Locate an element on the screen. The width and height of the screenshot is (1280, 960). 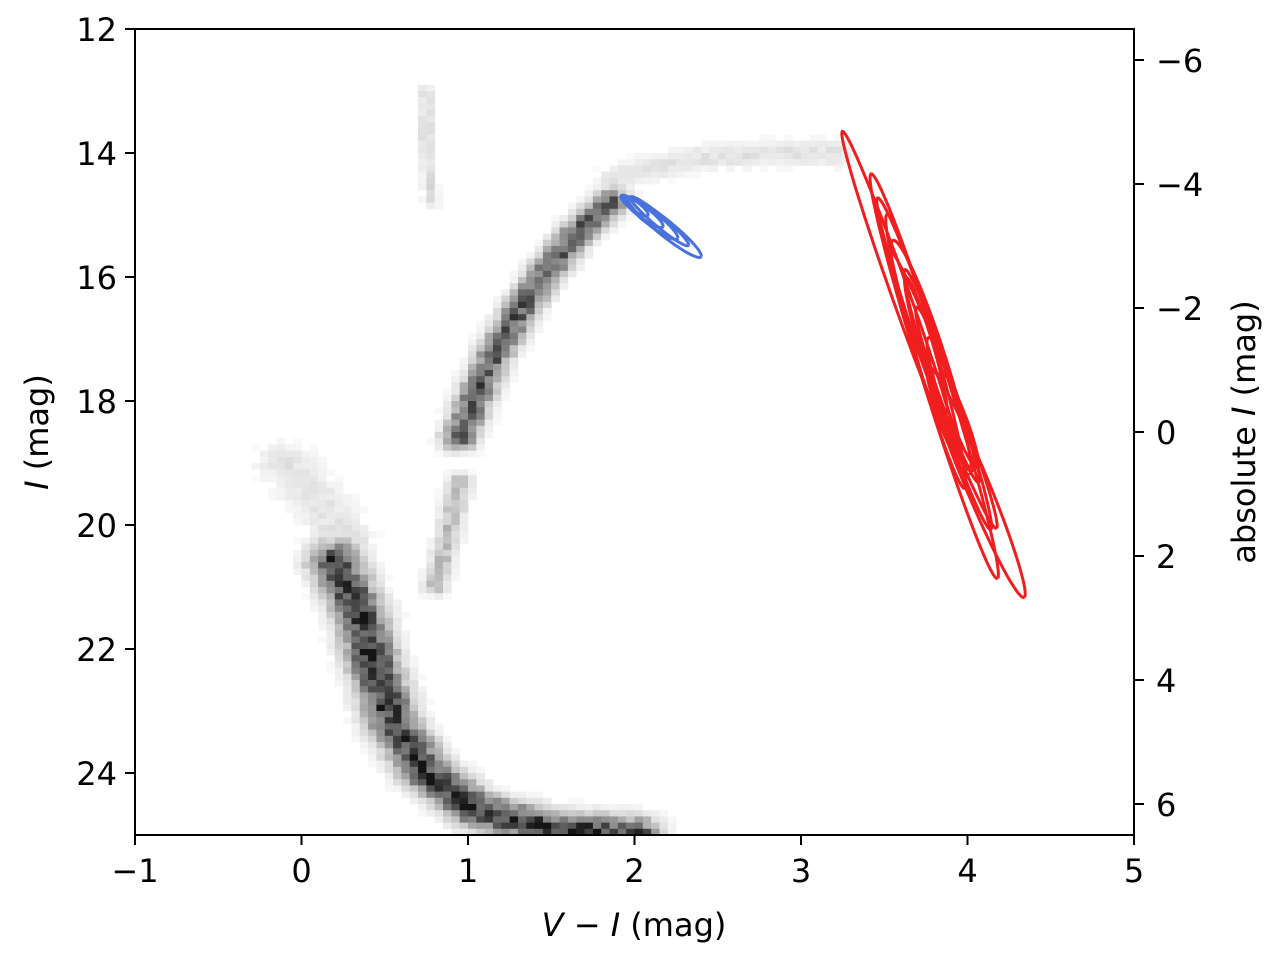
blue-model-contour is located at coordinates (634, 205).